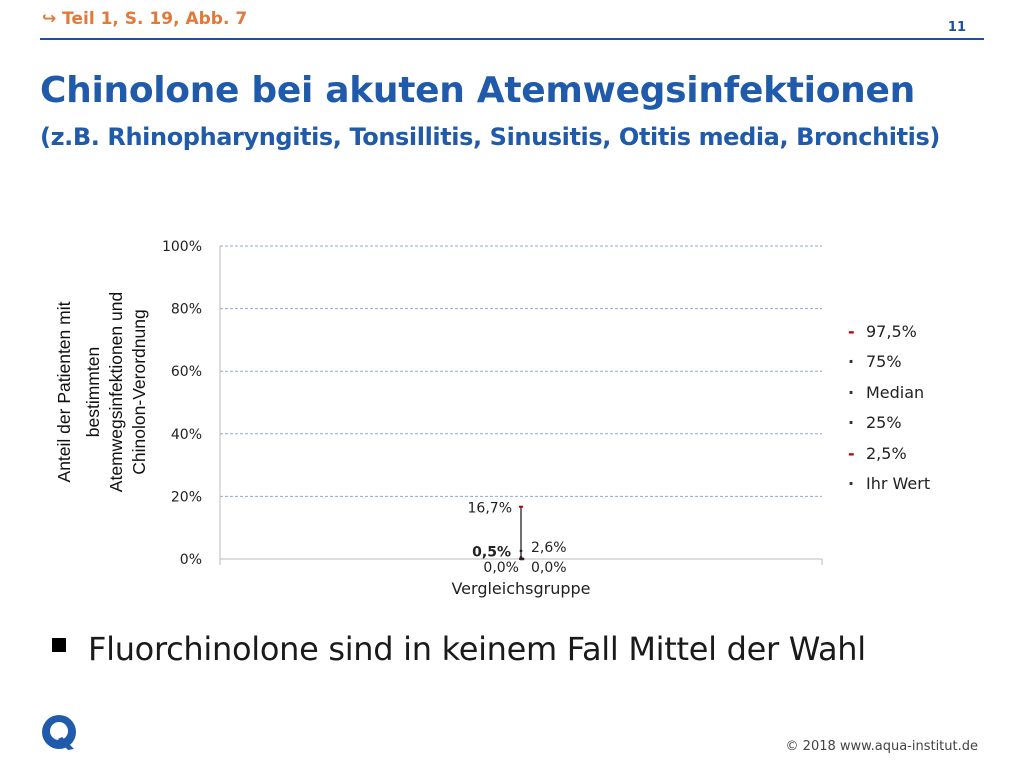 The image size is (1024, 768). Describe the element at coordinates (549, 548) in the screenshot. I see `label-p75: 2,6%` at that location.